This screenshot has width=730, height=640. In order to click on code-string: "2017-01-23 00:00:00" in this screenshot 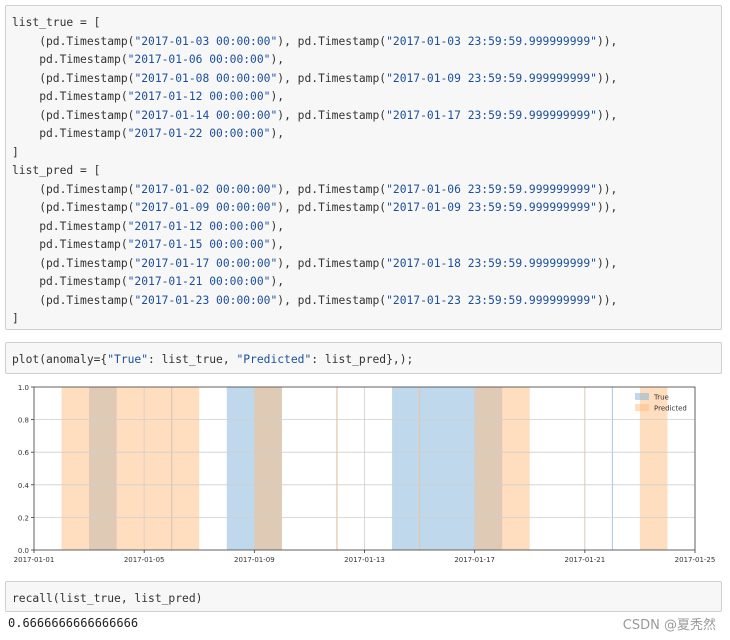, I will do `click(206, 300)`.